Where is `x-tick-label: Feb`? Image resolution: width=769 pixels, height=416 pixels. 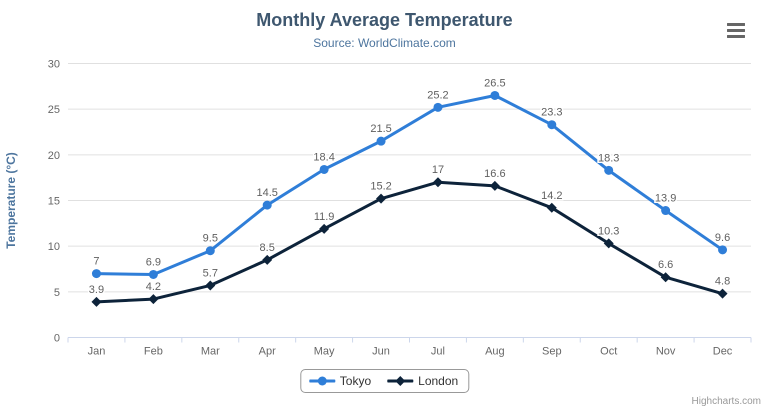
x-tick-label: Feb is located at coordinates (153, 352).